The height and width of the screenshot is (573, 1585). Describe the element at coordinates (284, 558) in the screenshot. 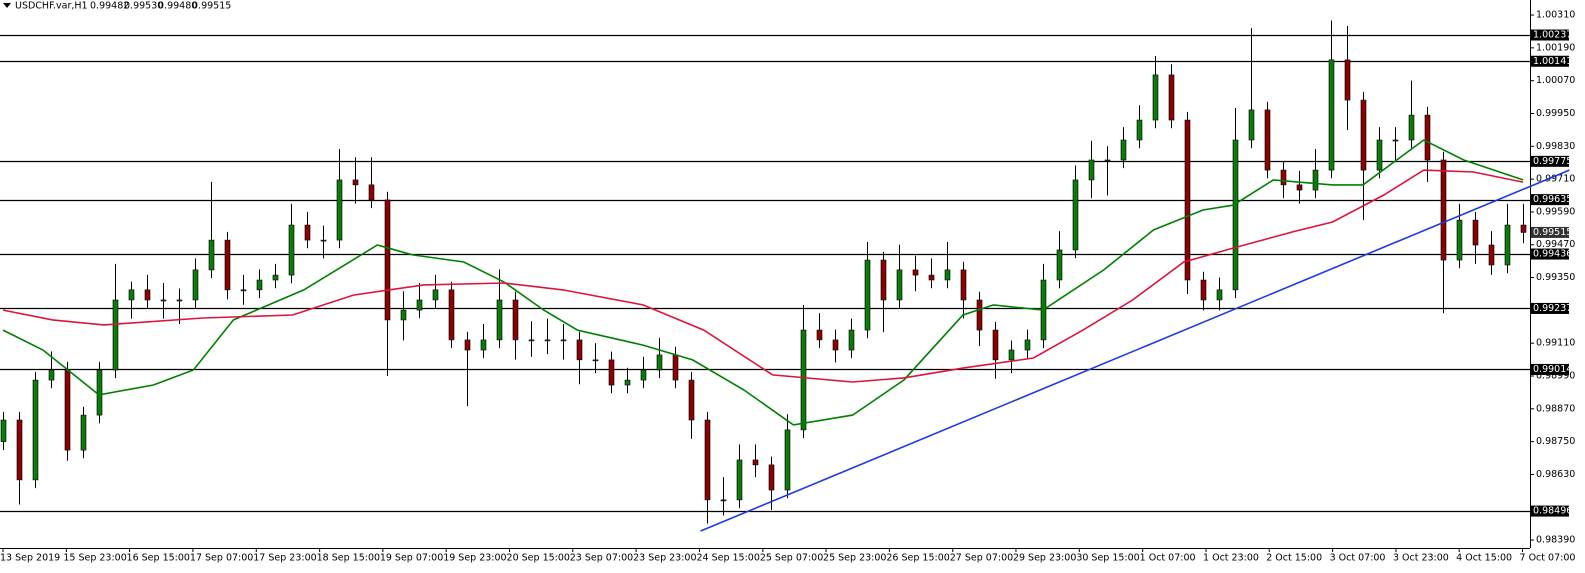

I see `x-tick-label: 17 Sep 23:00` at that location.